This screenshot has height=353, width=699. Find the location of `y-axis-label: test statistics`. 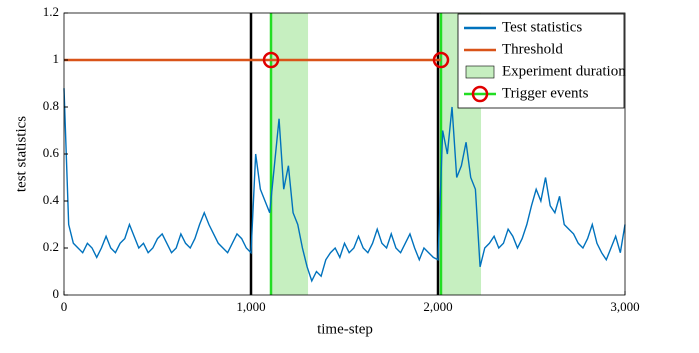

y-axis-label: test statistics is located at coordinates (21, 154).